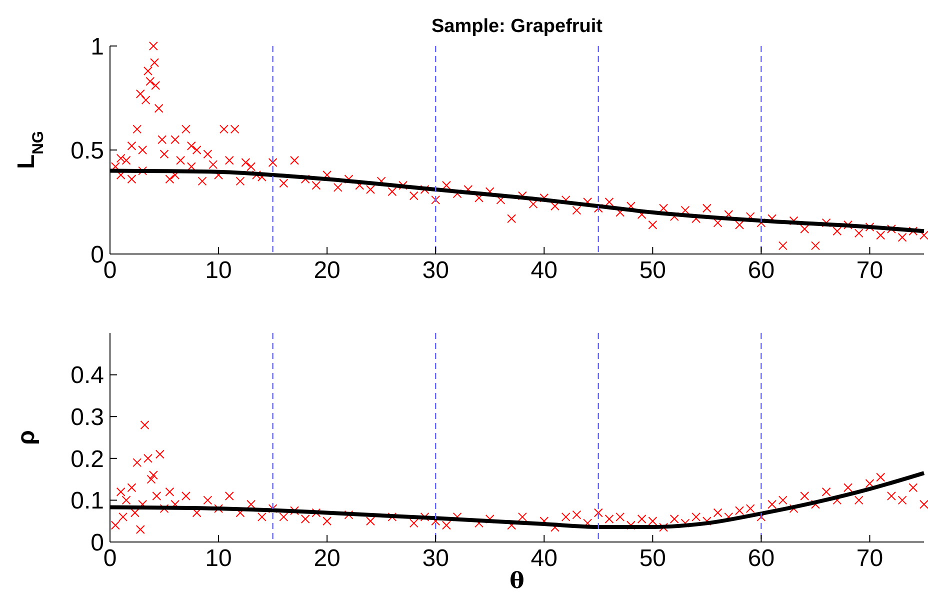 Image resolution: width=928 pixels, height=596 pixels. What do you see at coordinates (97, 46) in the screenshot?
I see `y-tick-label: 1` at bounding box center [97, 46].